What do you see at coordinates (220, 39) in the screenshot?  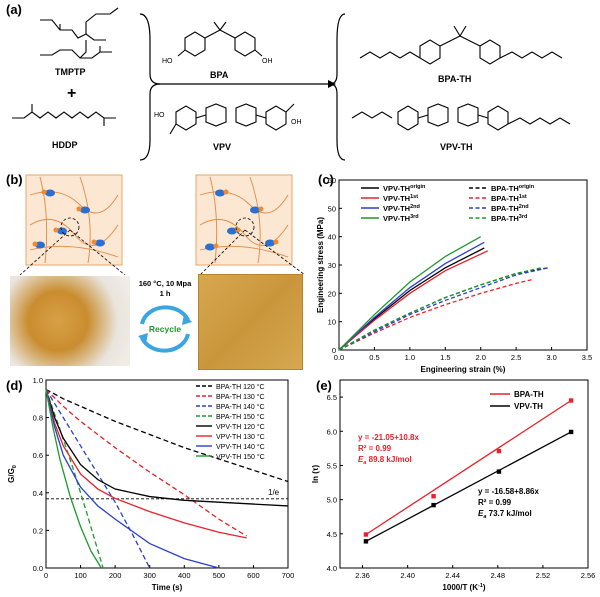 I see `bpa-structure` at bounding box center [220, 39].